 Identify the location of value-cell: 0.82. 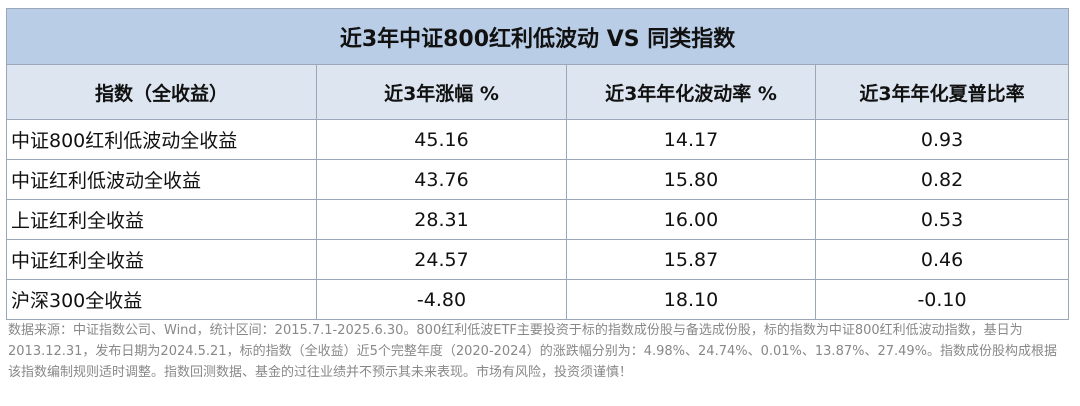
(942, 179).